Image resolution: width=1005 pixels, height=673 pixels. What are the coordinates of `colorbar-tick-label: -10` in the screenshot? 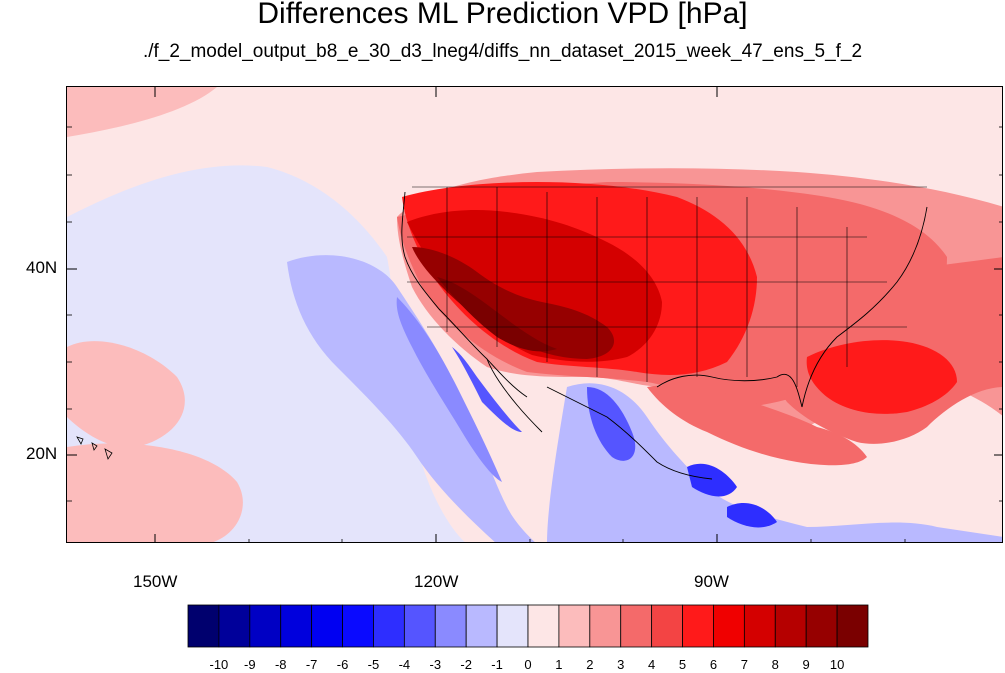 It's located at (219, 664).